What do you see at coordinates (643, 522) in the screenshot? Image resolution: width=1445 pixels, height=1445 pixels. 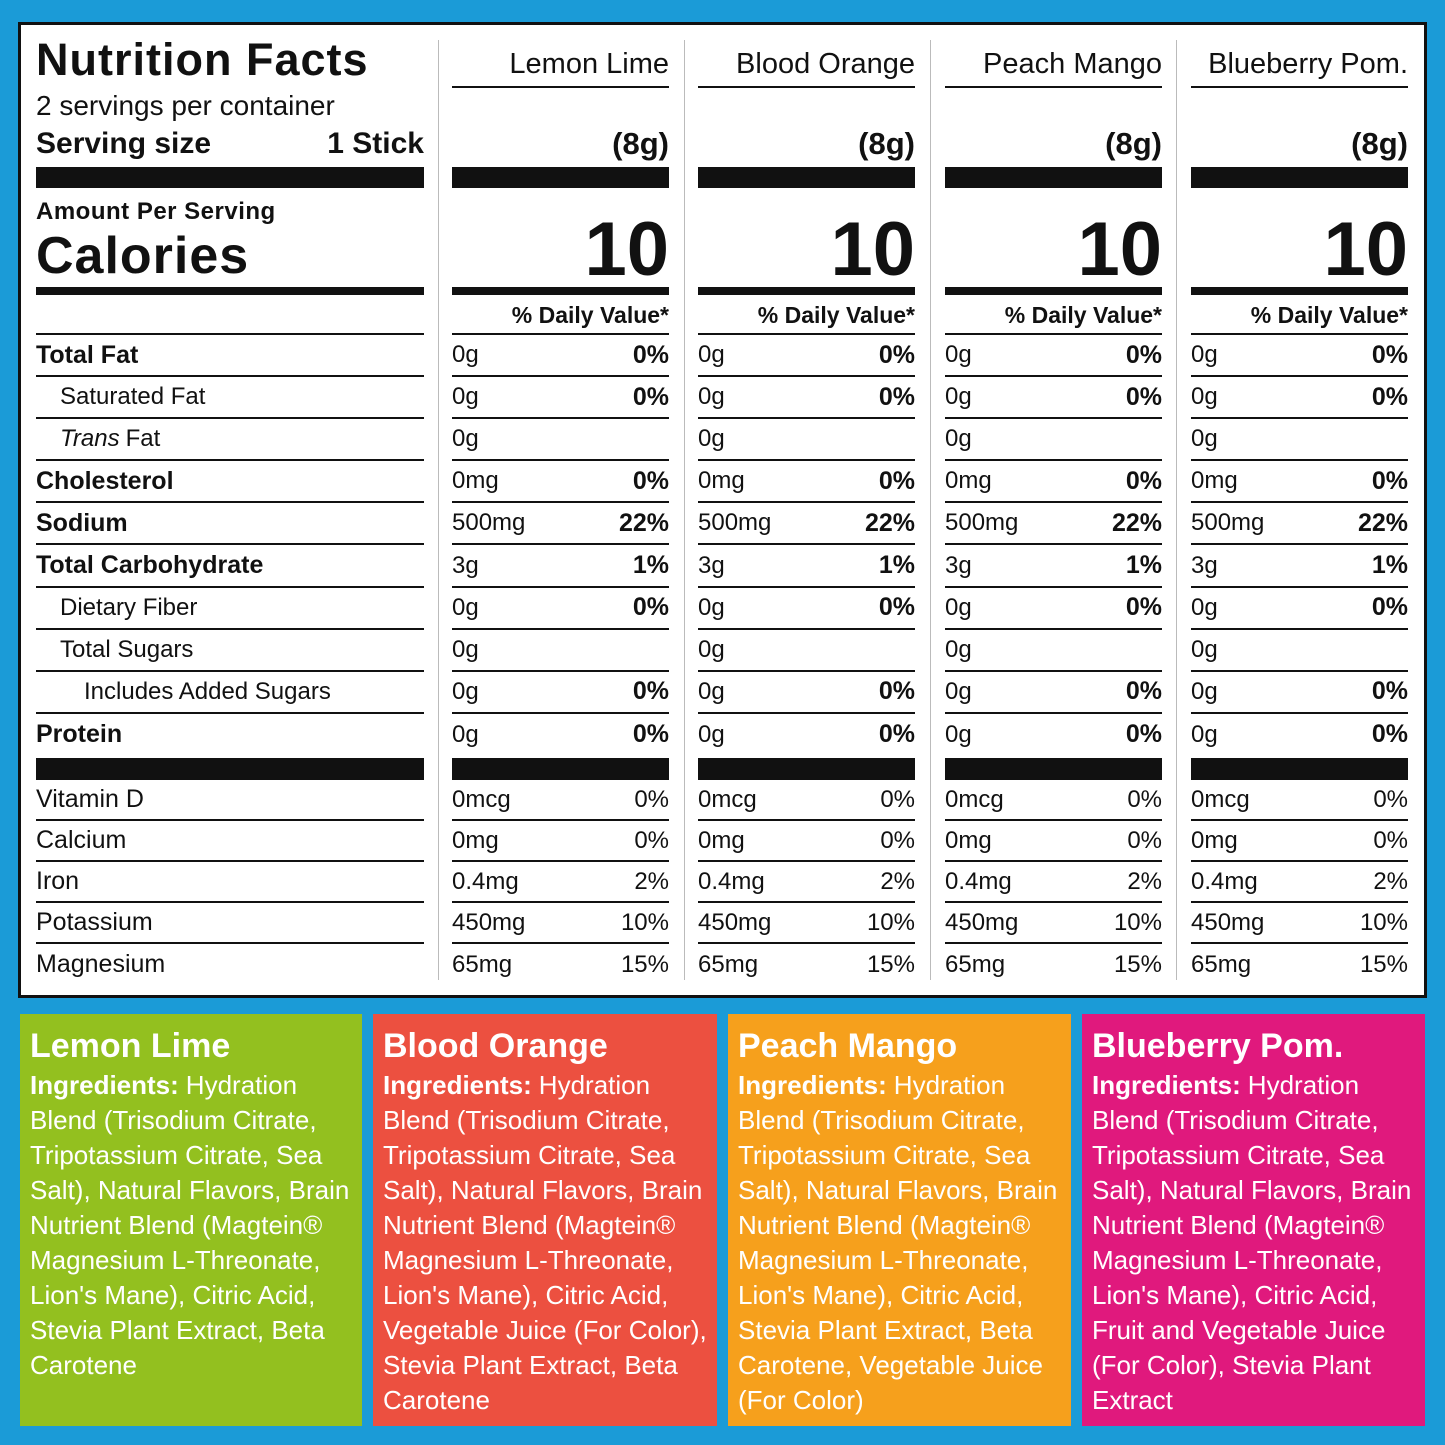 I see `daily-value: 22%` at bounding box center [643, 522].